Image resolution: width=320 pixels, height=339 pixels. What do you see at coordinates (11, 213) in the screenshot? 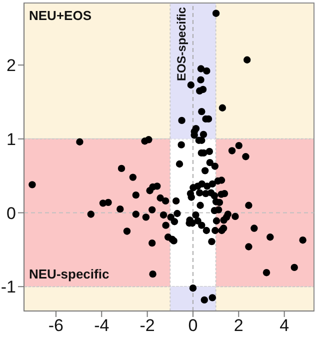
I see `y-tick-label: 0` at bounding box center [11, 213].